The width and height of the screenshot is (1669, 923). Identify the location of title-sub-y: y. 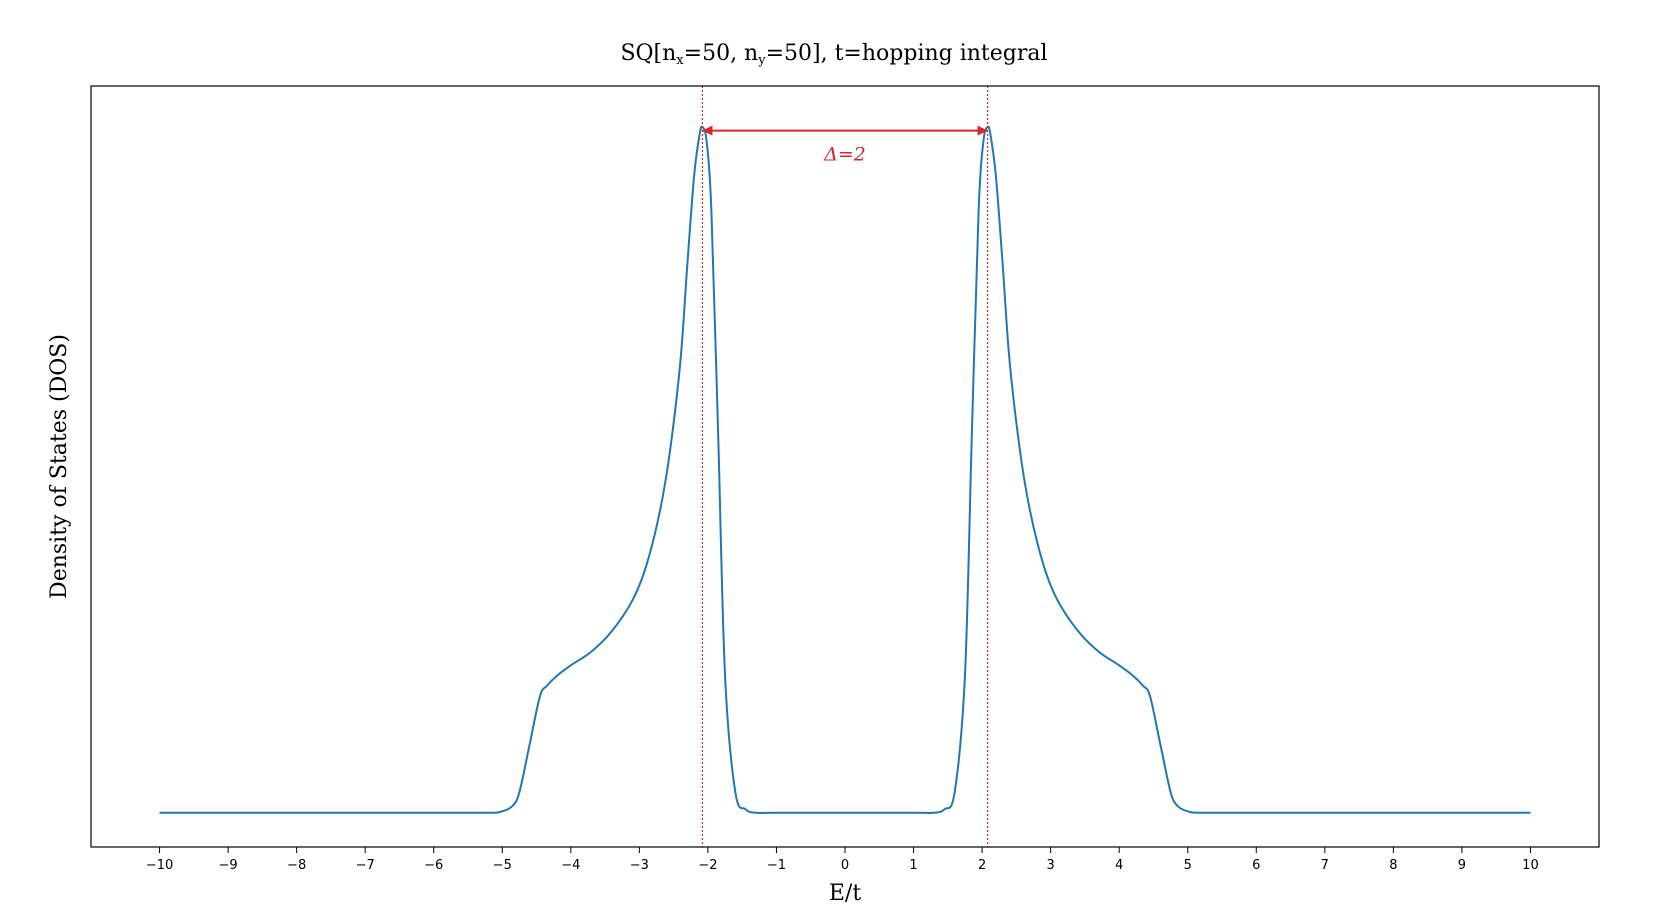
(761, 60).